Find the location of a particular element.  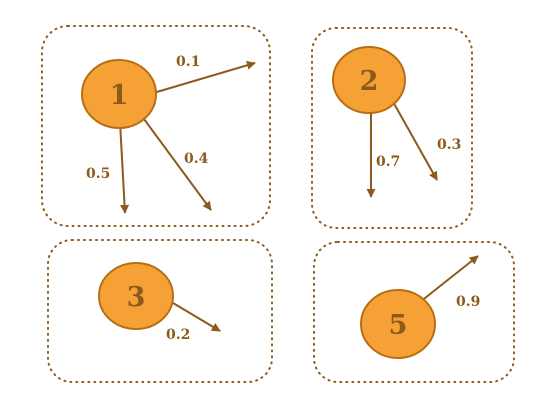

edge-label-2-0.7: 0.7 is located at coordinates (388, 162).